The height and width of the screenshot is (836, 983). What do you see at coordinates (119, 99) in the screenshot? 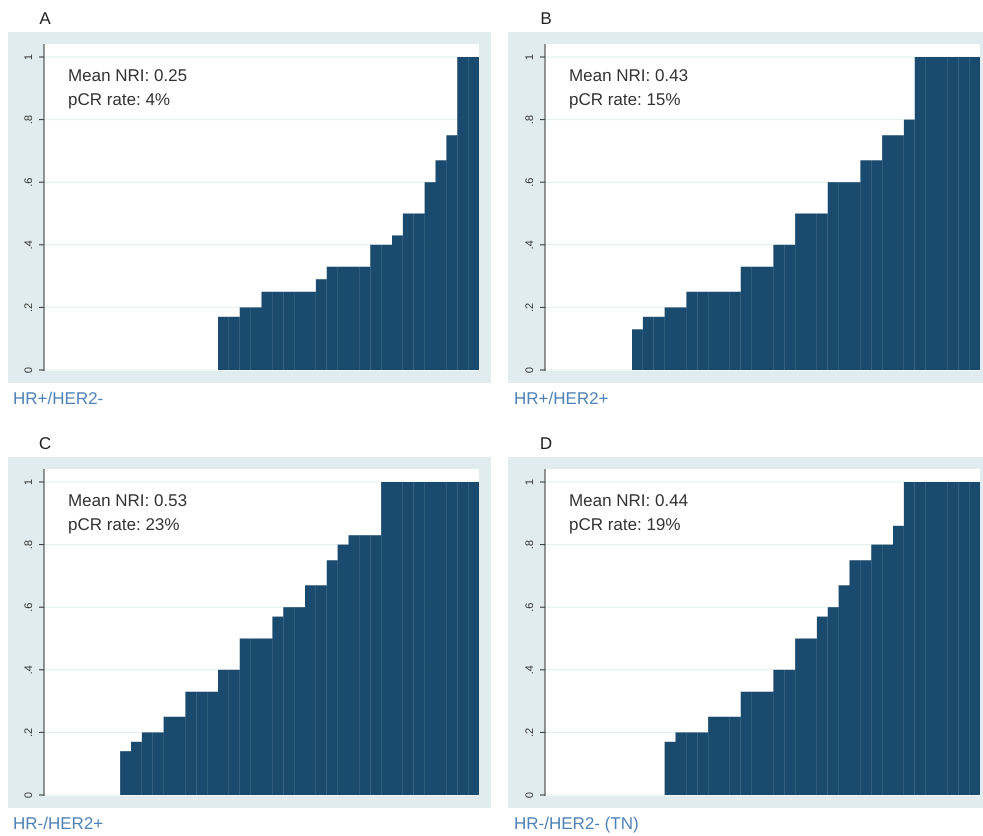
I see `annotation: pCR rate: 4%` at bounding box center [119, 99].